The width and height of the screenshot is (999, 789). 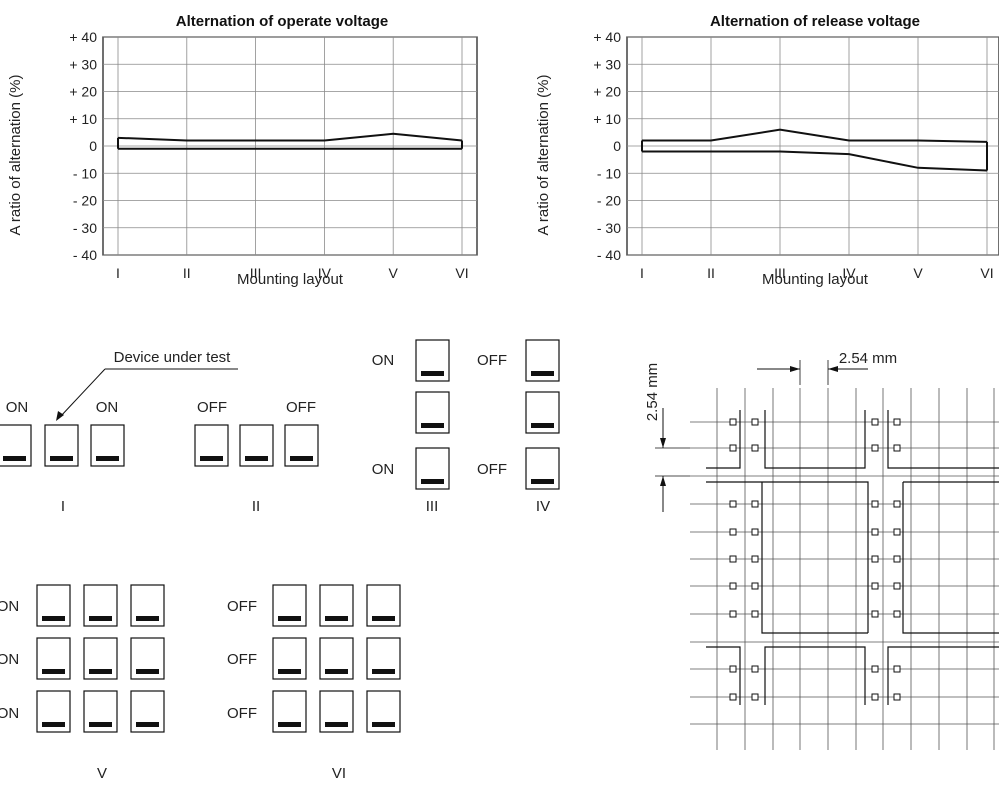 I want to click on y-tick-label: + 40, so click(x=607, y=37).